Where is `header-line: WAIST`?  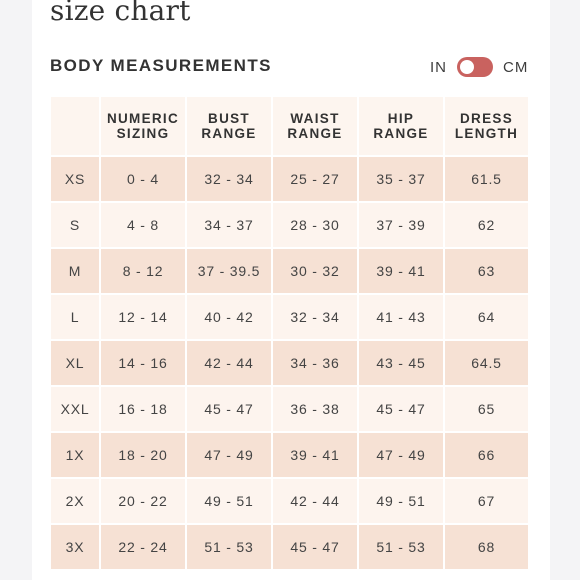
header-line: WAIST is located at coordinates (315, 118).